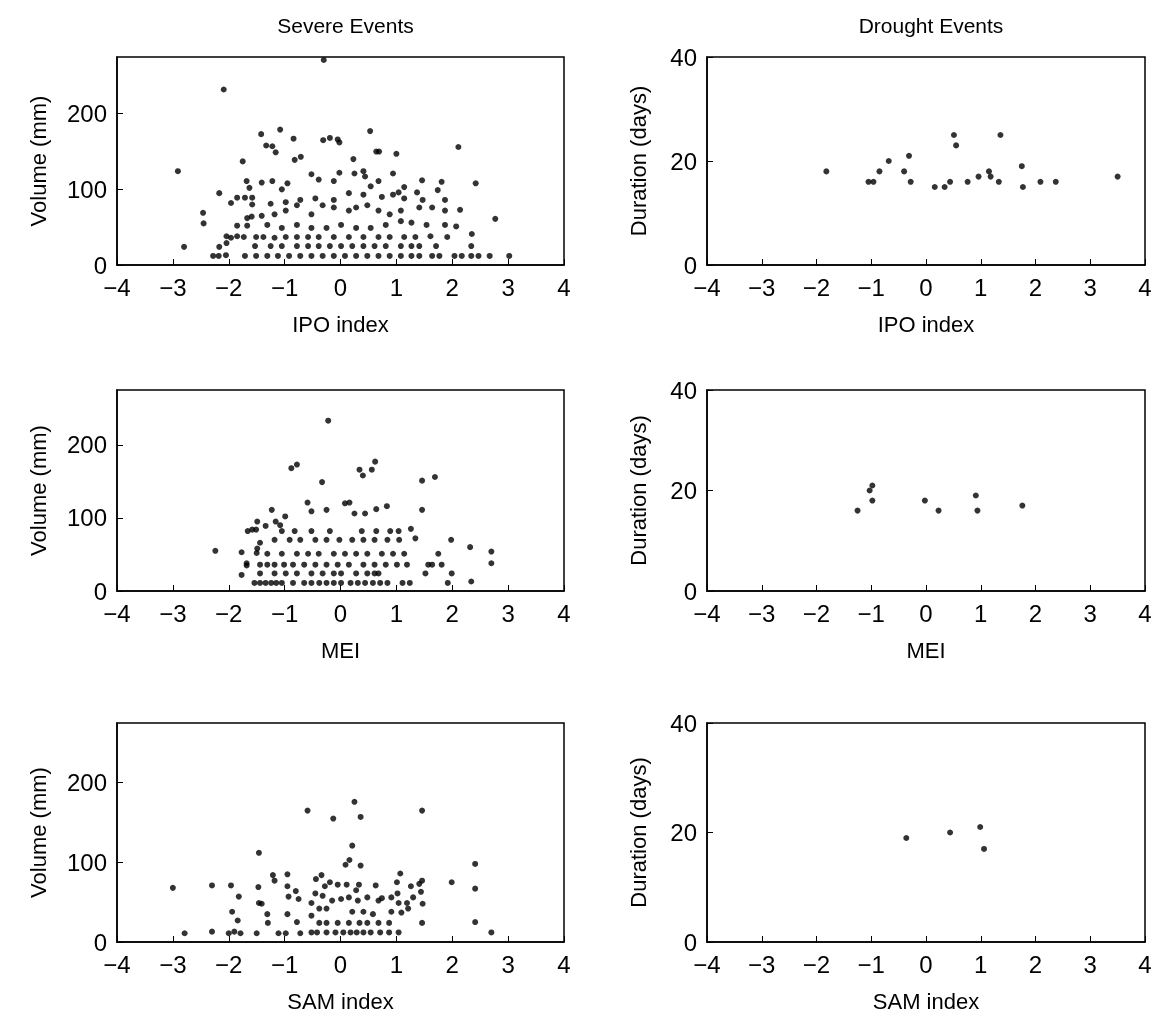 Image resolution: width=1163 pixels, height=1021 pixels. Describe the element at coordinates (931, 25) in the screenshot. I see `chart-title: Drought Events` at that location.